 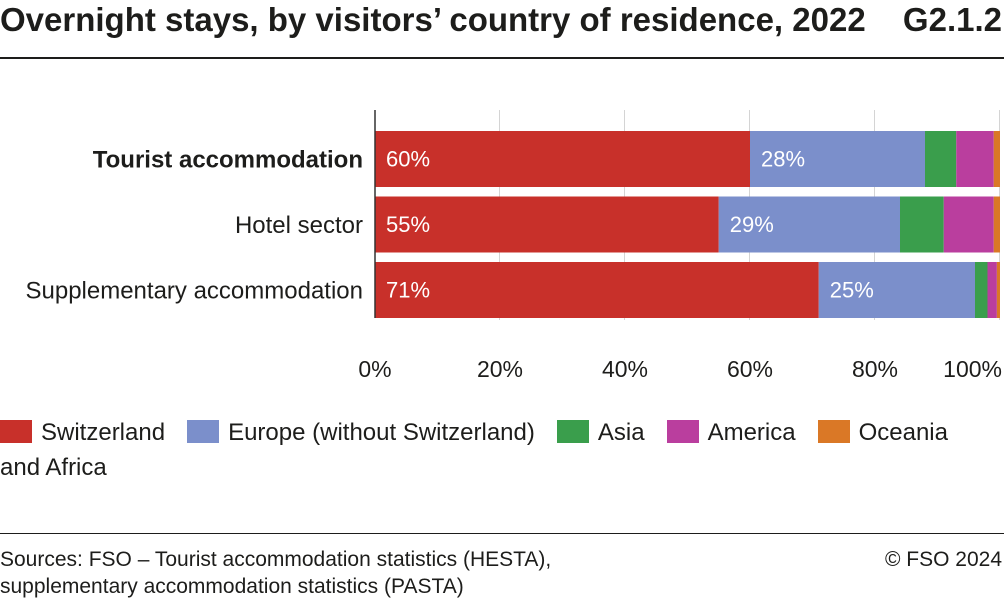 I want to click on copyright: © FSO 2024, so click(x=943, y=559).